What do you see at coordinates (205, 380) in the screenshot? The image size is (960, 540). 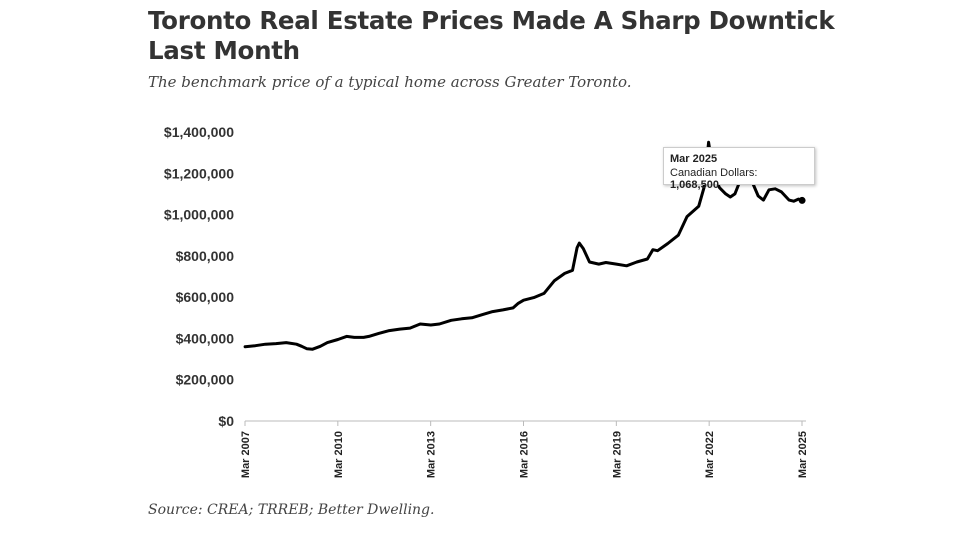 I see `y-tick-label: $200,000` at bounding box center [205, 380].